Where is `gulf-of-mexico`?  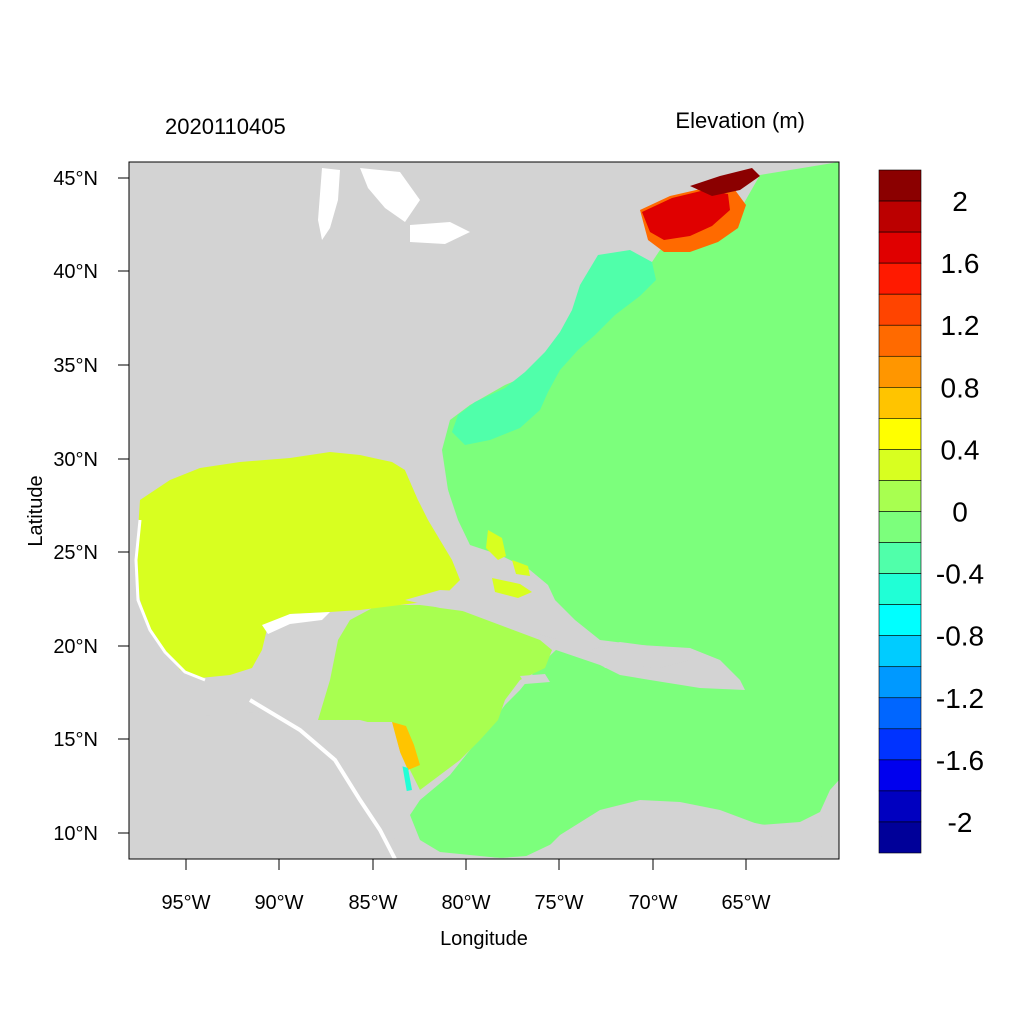 gulf-of-mexico is located at coordinates (297, 565).